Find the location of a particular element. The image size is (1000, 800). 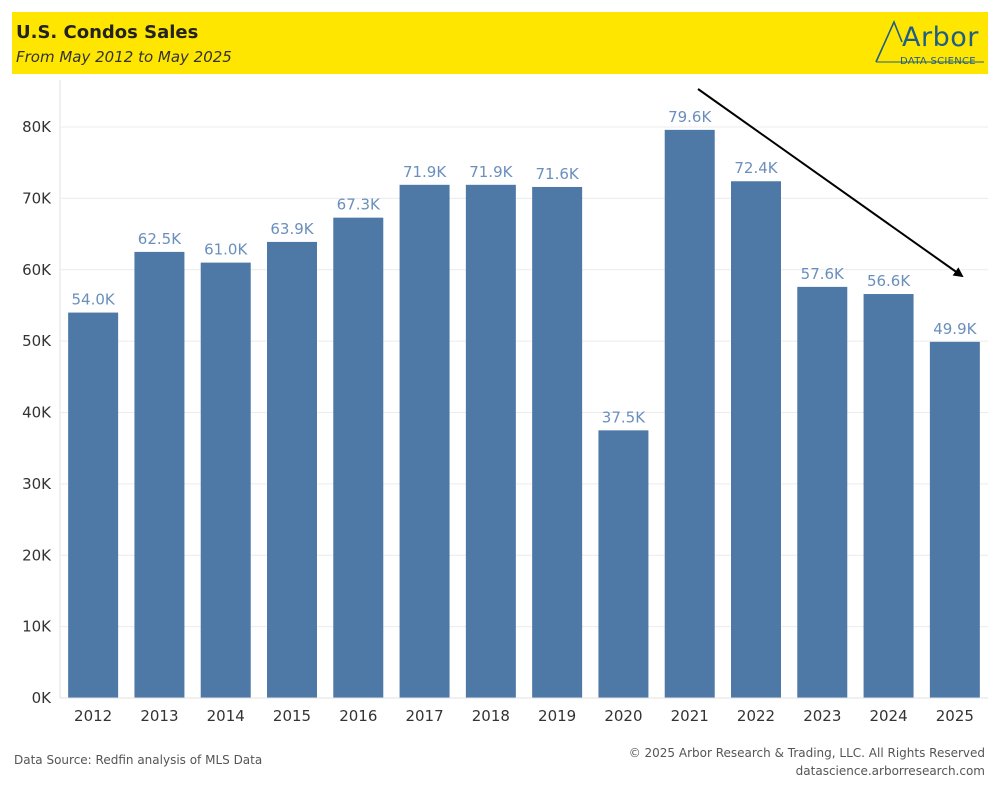

y-tick-label: 10K is located at coordinates (37, 627).